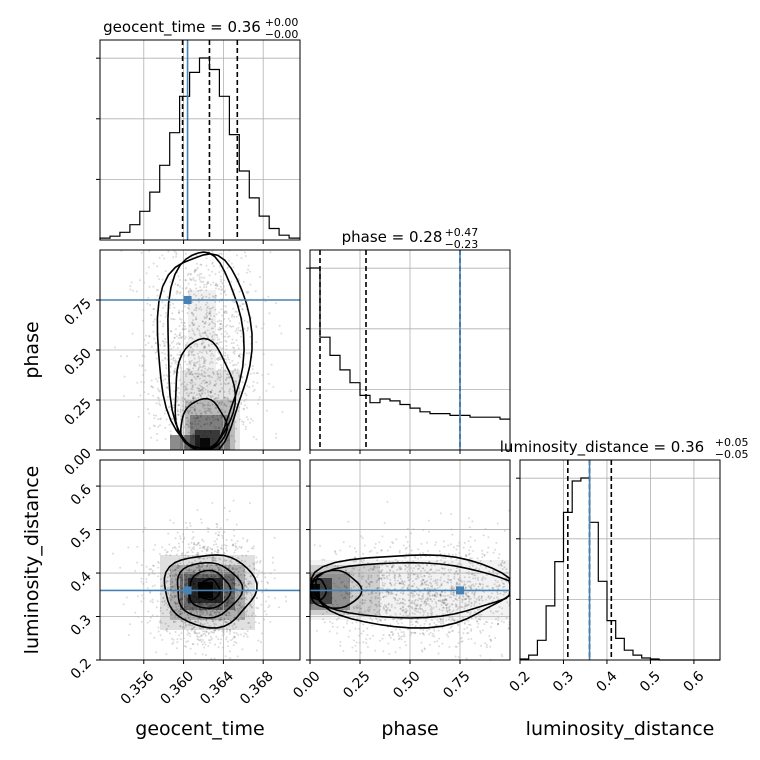 Image resolution: width=760 pixels, height=760 pixels. I want to click on y-tick-label: 0.3, so click(81, 625).